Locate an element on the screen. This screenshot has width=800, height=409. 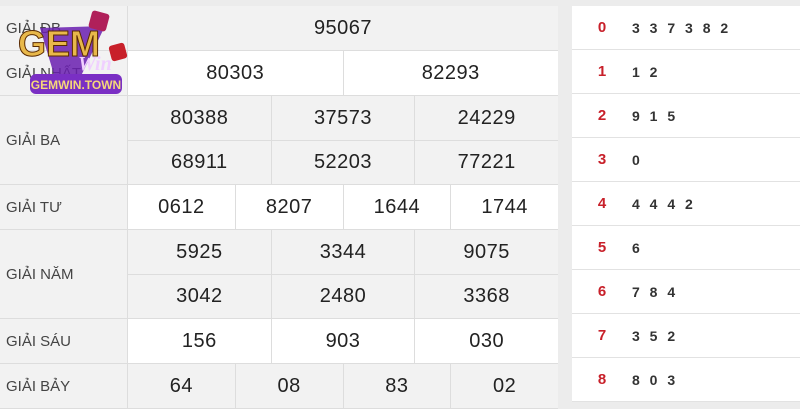
prize-number: 3042 is located at coordinates (199, 296).